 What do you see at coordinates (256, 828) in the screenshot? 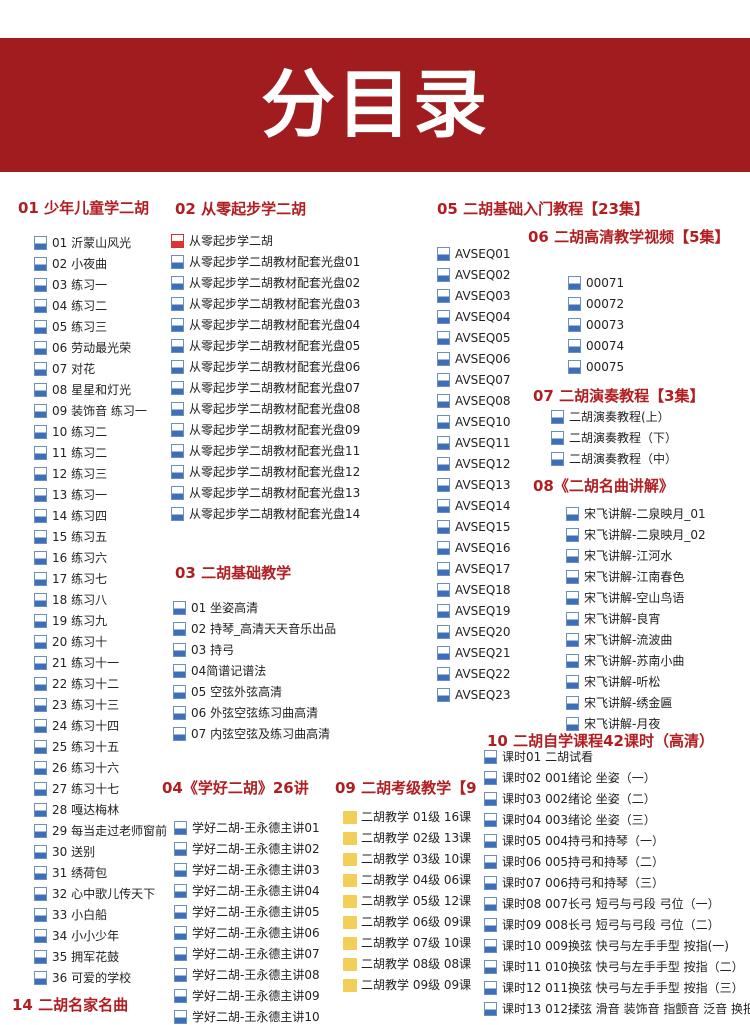
I see `file-name: 学好二胡-王永德主讲01` at bounding box center [256, 828].